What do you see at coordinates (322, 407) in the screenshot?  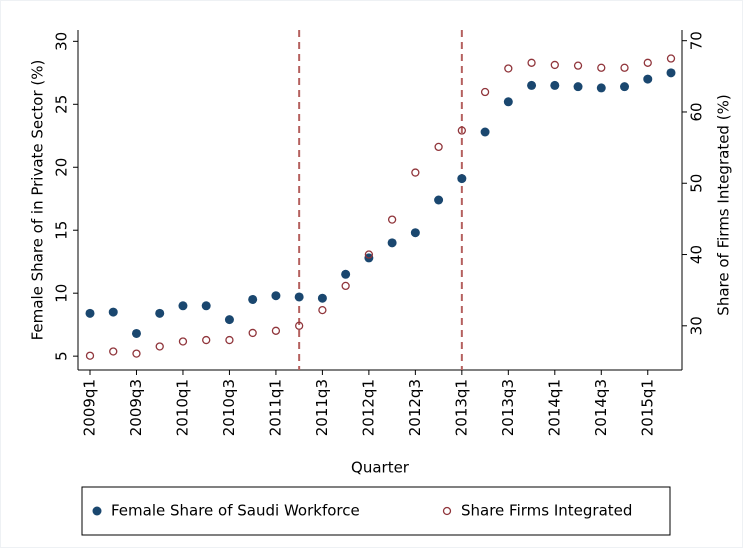 I see `x-tick-label: 2011q3` at bounding box center [322, 407].